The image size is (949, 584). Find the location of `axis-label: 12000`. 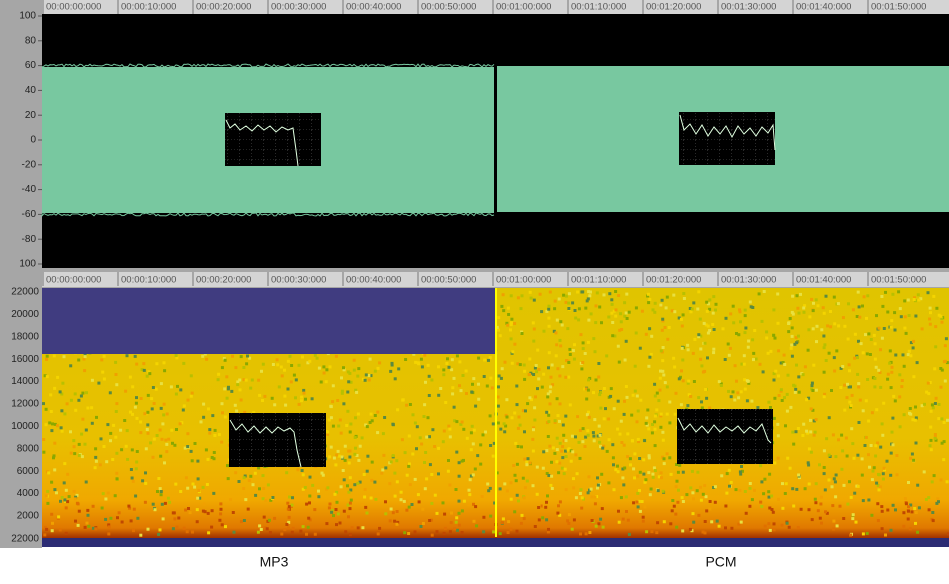

axis-label: 12000 is located at coordinates (25, 404).